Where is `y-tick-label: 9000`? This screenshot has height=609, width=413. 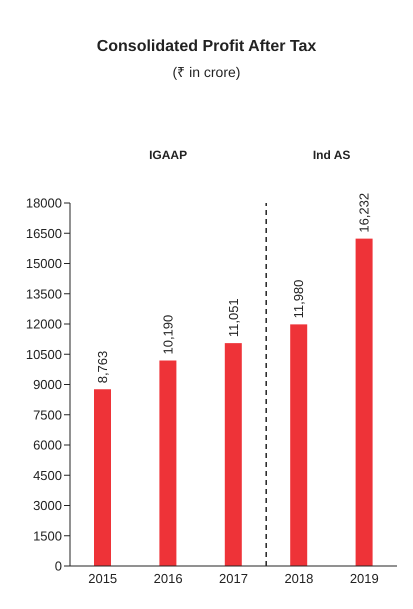
y-tick-label: 9000 is located at coordinates (47, 384).